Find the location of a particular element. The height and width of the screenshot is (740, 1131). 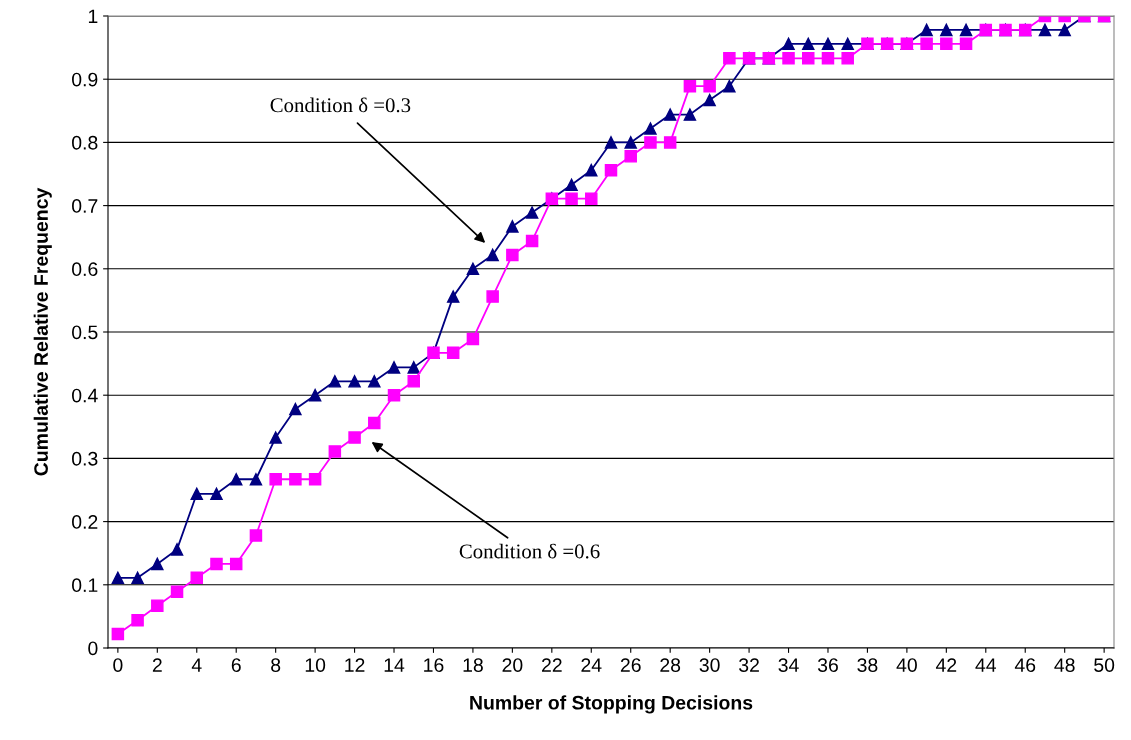

y-tick-label: 0.7 is located at coordinates (85, 206).